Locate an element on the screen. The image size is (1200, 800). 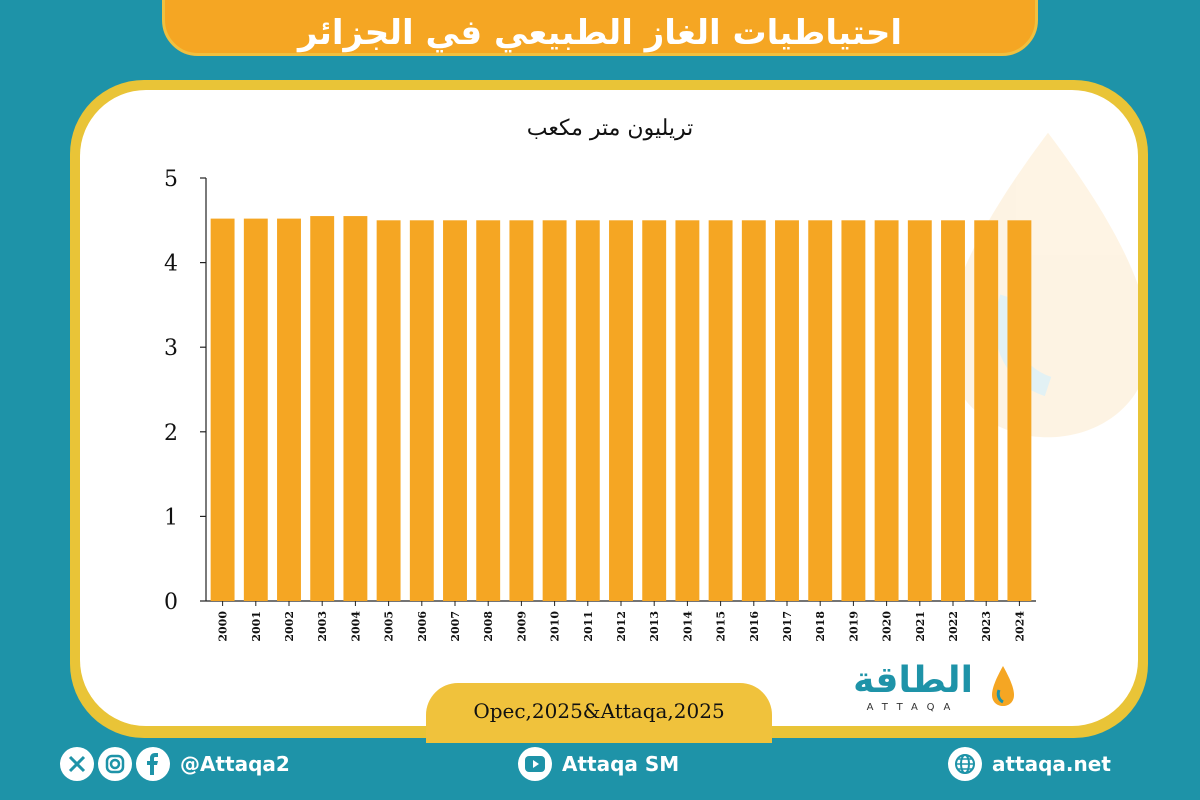
bar-2018 is located at coordinates (820, 411).